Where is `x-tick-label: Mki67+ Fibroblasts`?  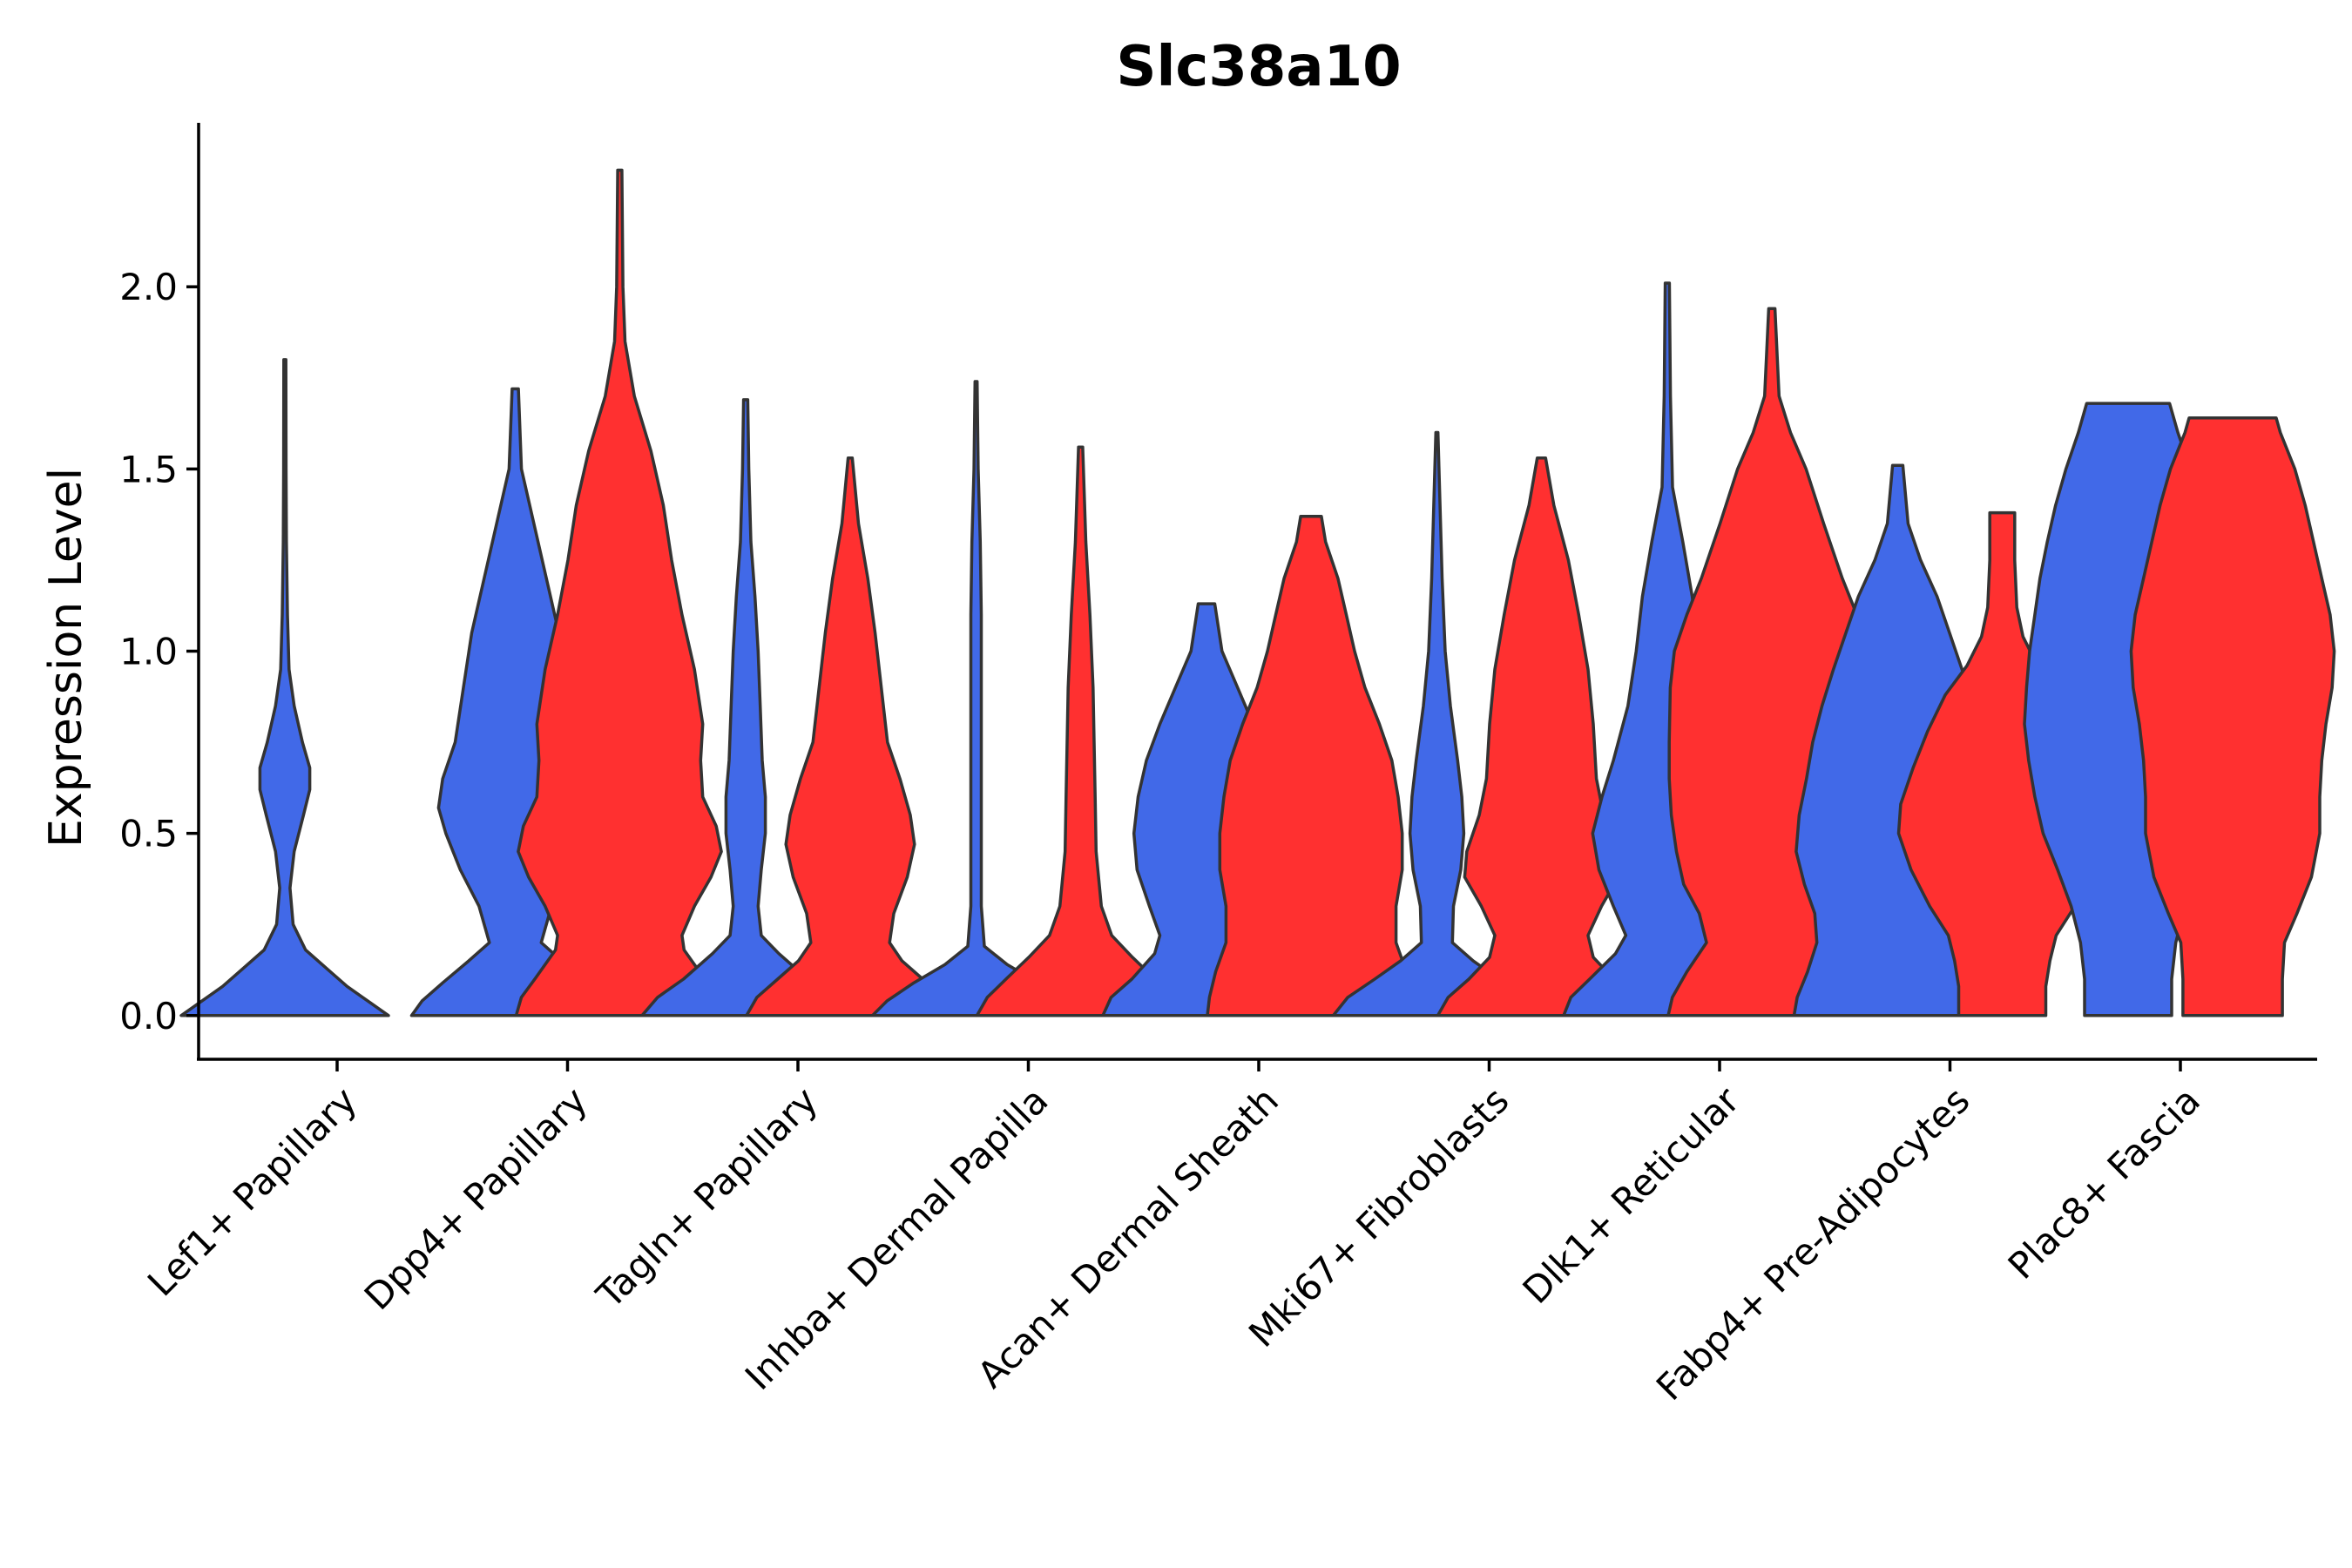 x-tick-label: Mki67+ Fibroblasts is located at coordinates (1378, 1216).